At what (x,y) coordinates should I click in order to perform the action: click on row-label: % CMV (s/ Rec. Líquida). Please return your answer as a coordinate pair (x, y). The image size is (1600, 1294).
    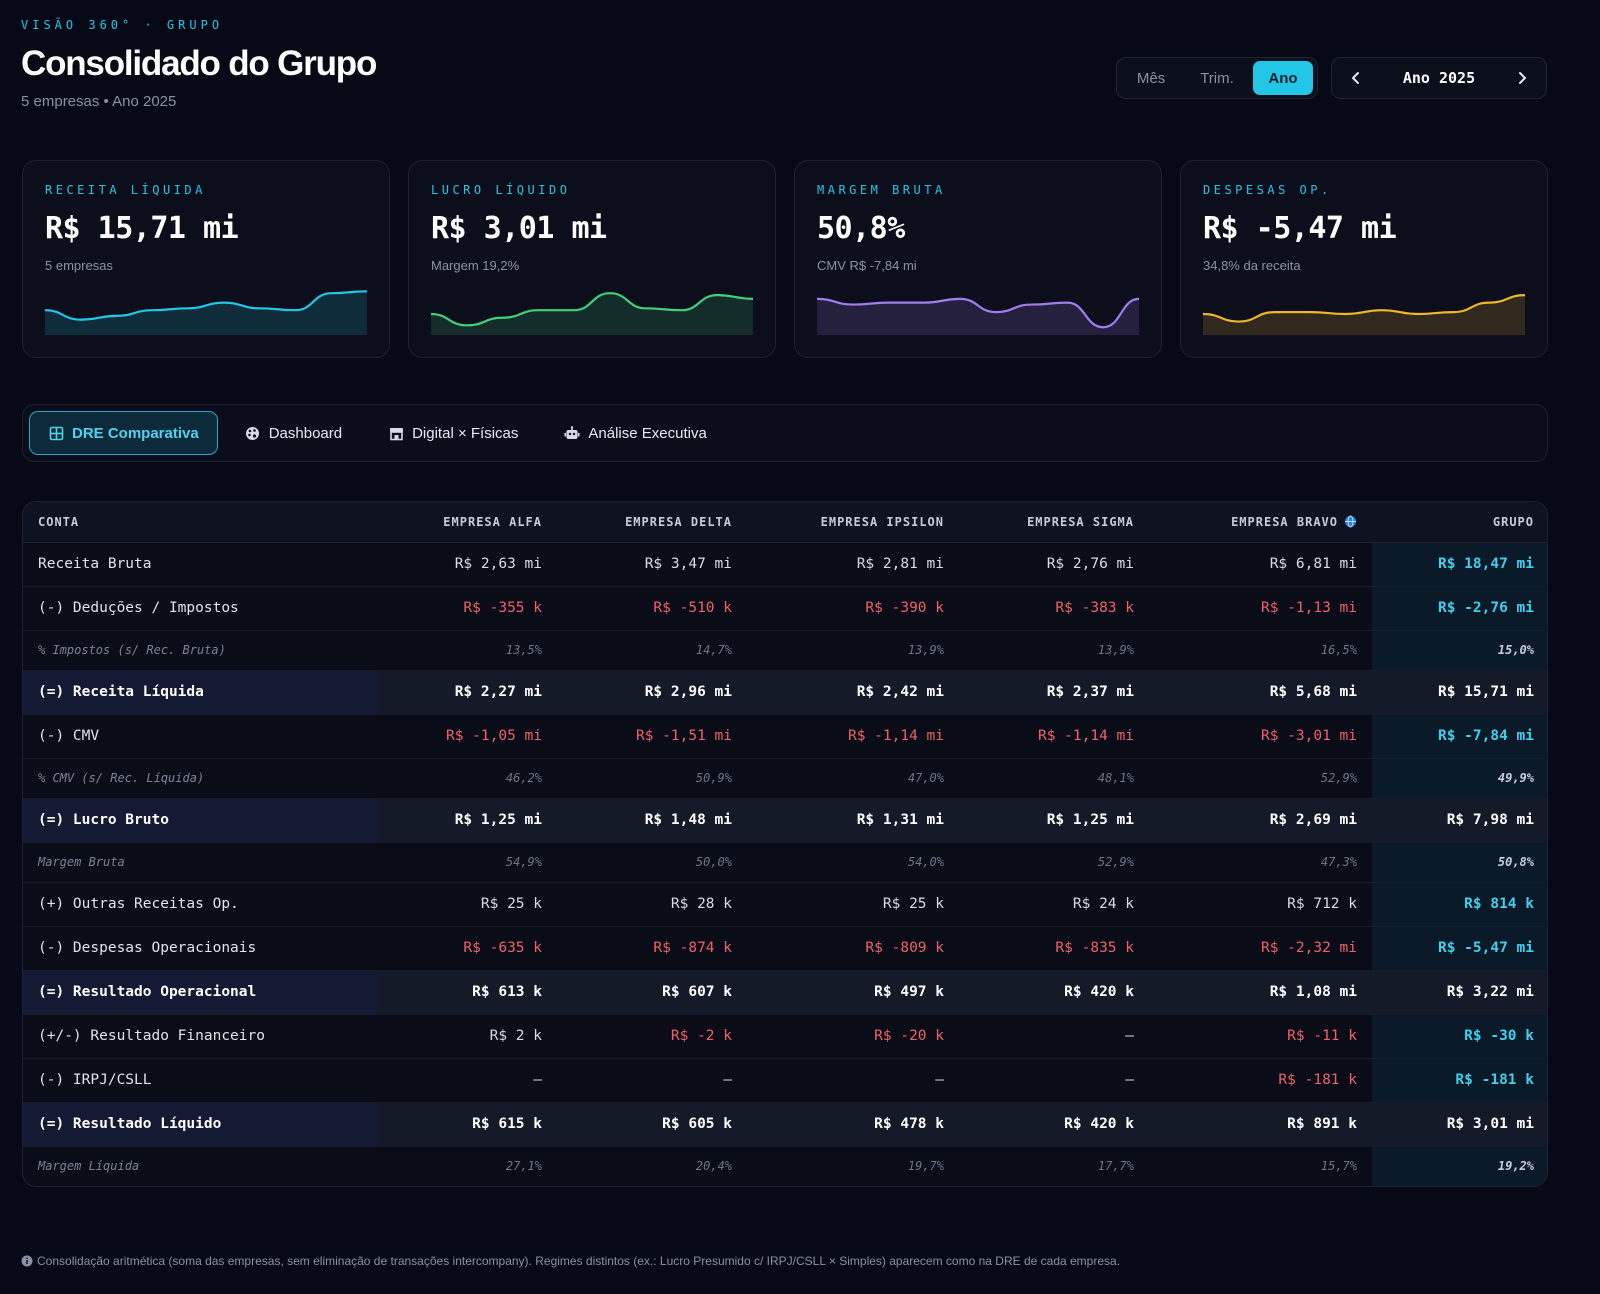
    Looking at the image, I should click on (200, 778).